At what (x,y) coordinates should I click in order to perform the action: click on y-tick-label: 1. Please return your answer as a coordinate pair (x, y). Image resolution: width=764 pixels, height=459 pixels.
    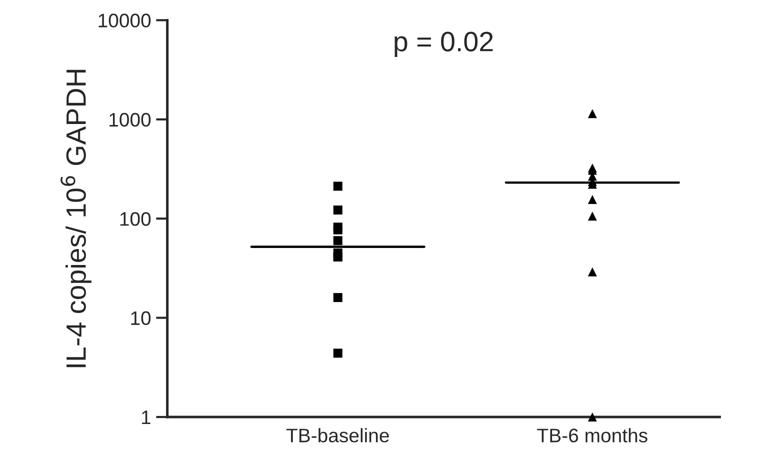
    Looking at the image, I should click on (146, 417).